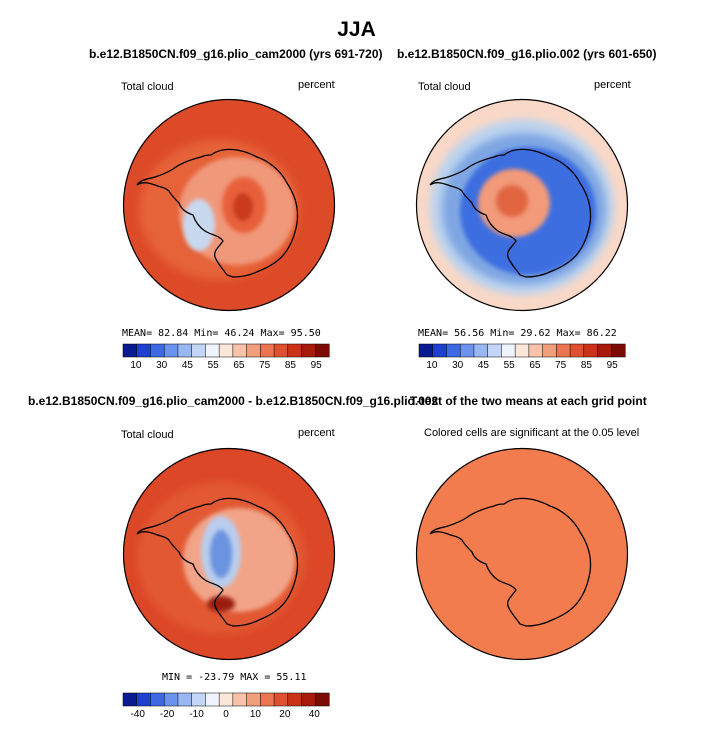  I want to click on colorbar-panel-3-tick-label: -10, so click(196, 714).